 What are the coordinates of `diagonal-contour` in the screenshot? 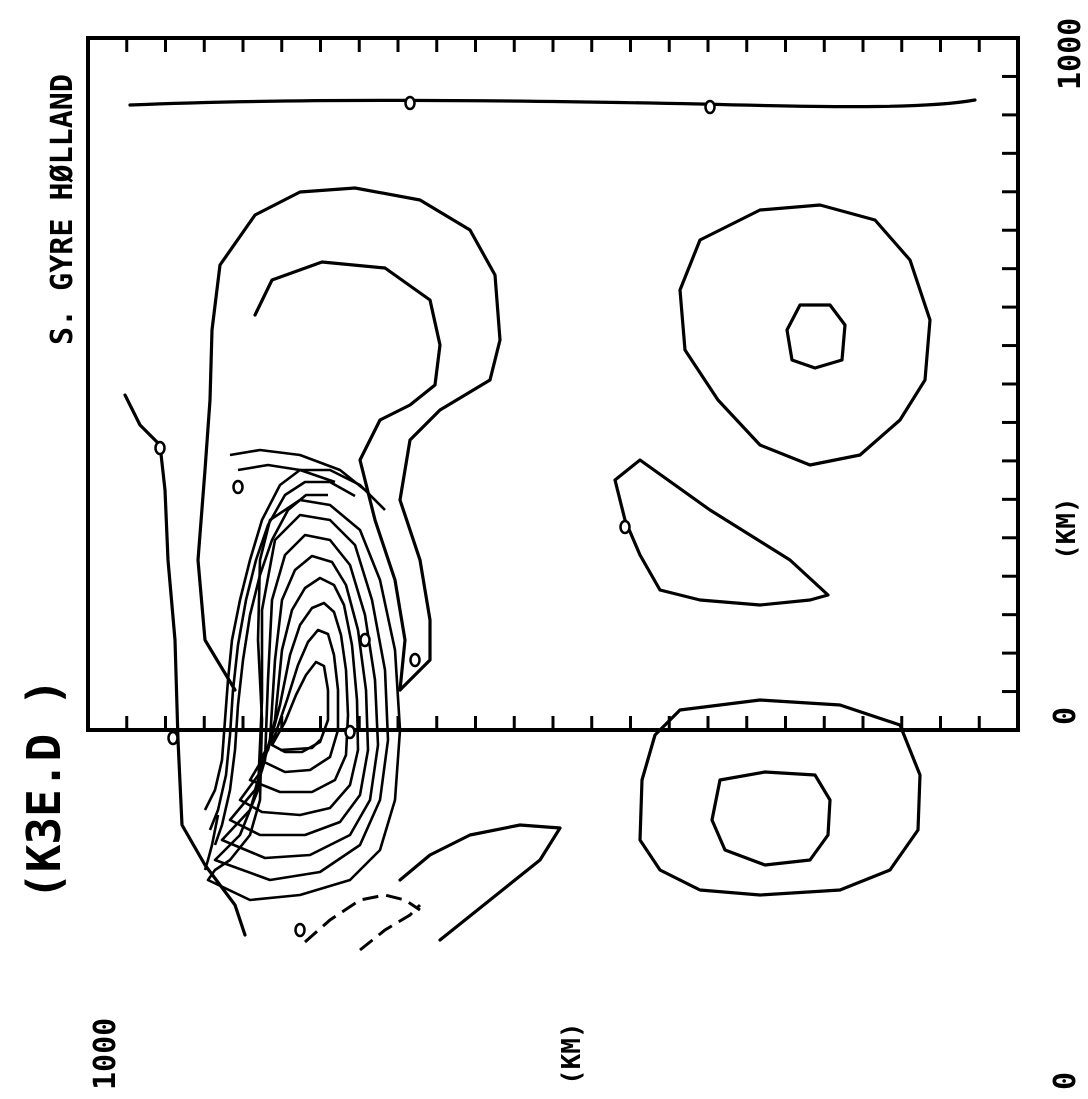 It's located at (480, 882).